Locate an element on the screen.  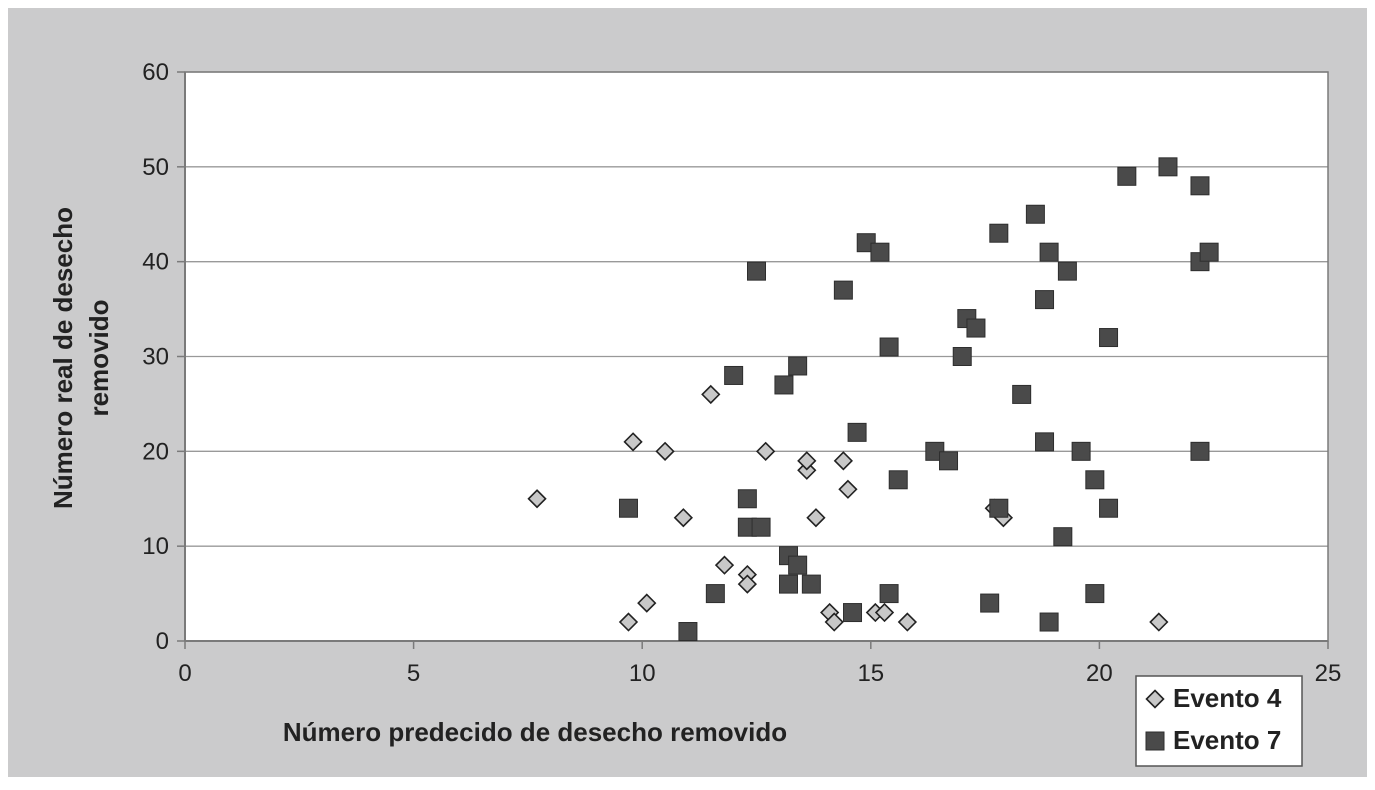
x-tick-label: 10 is located at coordinates (642, 673).